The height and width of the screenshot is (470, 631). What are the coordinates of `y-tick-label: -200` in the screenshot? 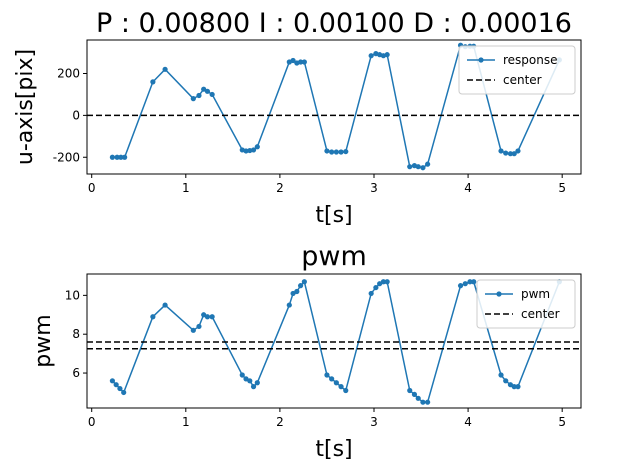 It's located at (66, 157).